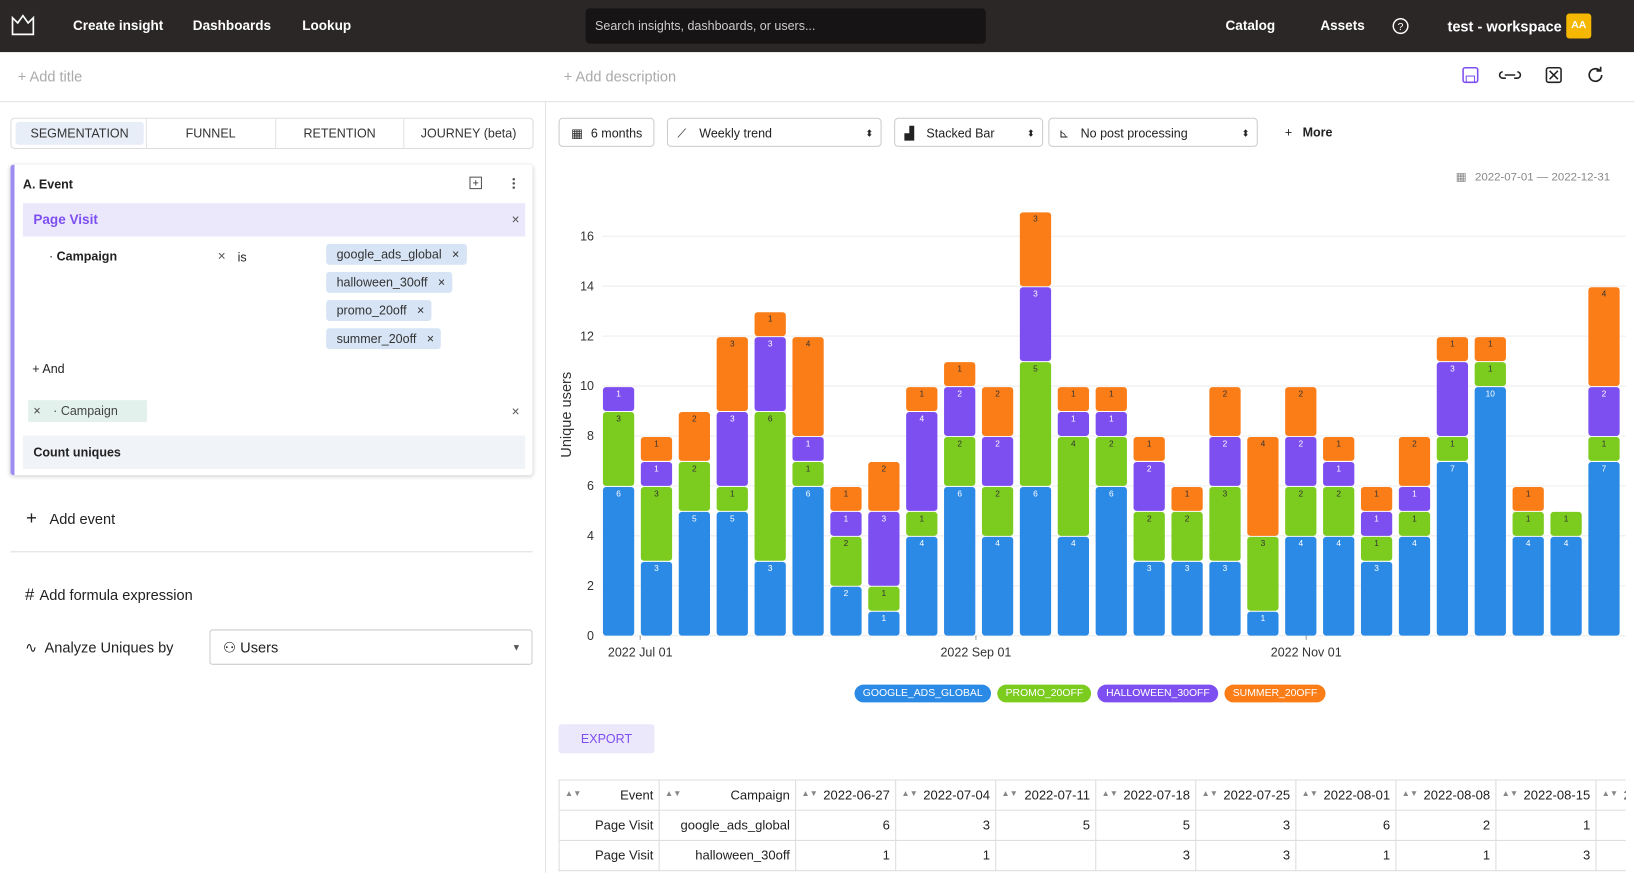 This screenshot has width=1634, height=873. I want to click on filter-chip: halloween_30off ×, so click(389, 282).